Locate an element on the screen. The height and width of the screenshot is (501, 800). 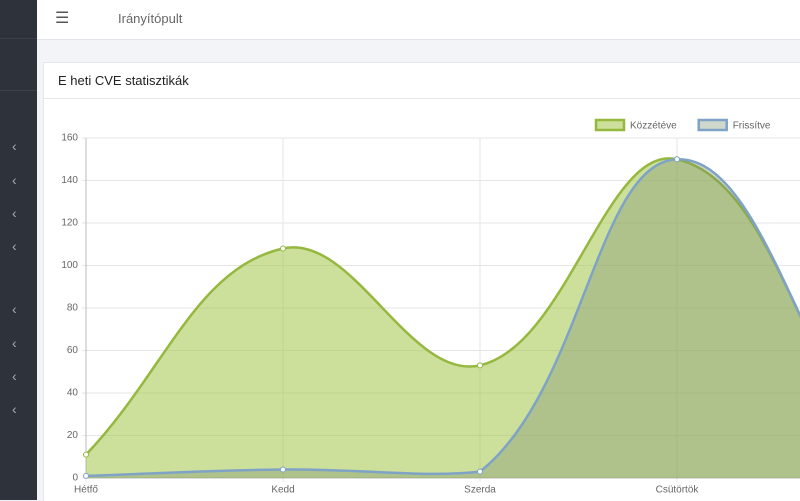
legend-label: Frissítve is located at coordinates (752, 126).